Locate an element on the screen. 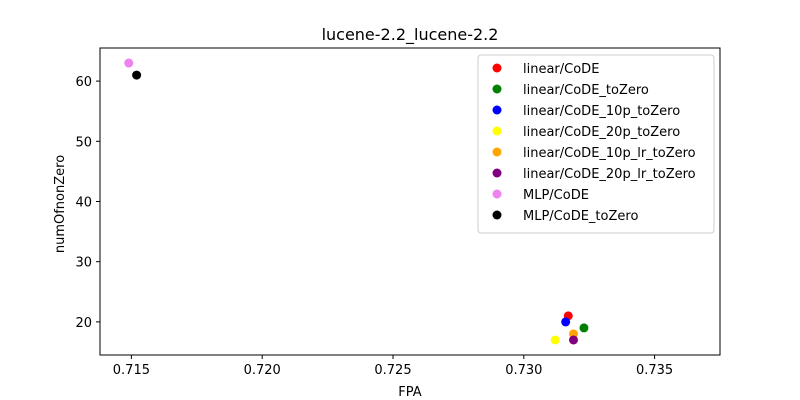 The width and height of the screenshot is (800, 400). y-tick-label: 50 is located at coordinates (83, 142).